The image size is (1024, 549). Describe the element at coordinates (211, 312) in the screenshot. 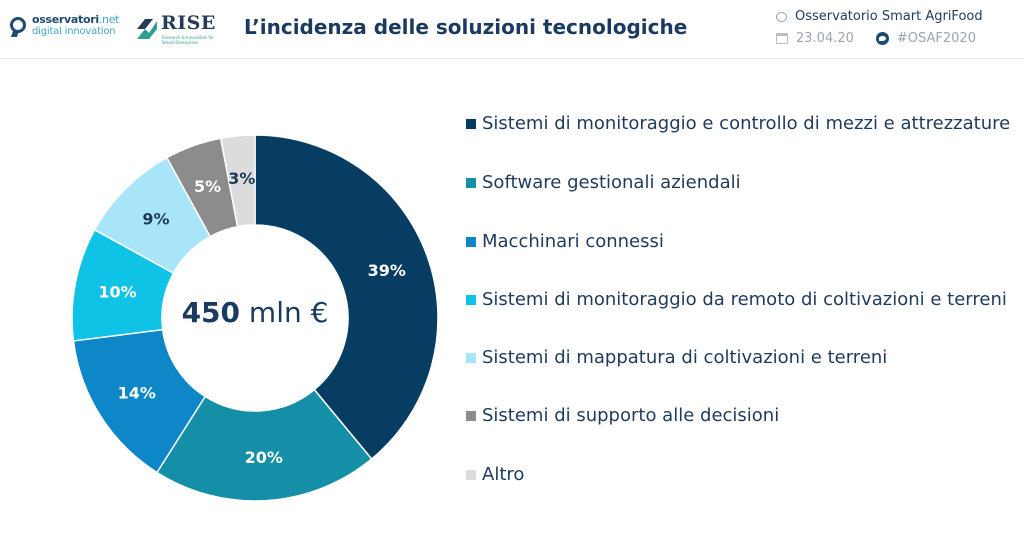

I see `center-value: 450` at that location.